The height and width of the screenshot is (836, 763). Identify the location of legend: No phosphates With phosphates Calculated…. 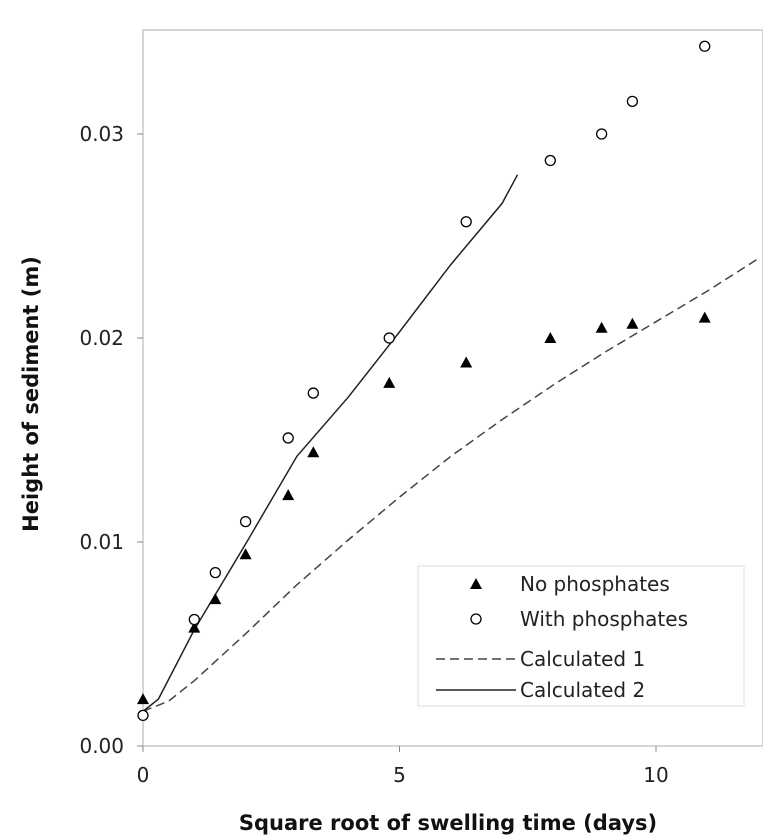
(581, 636).